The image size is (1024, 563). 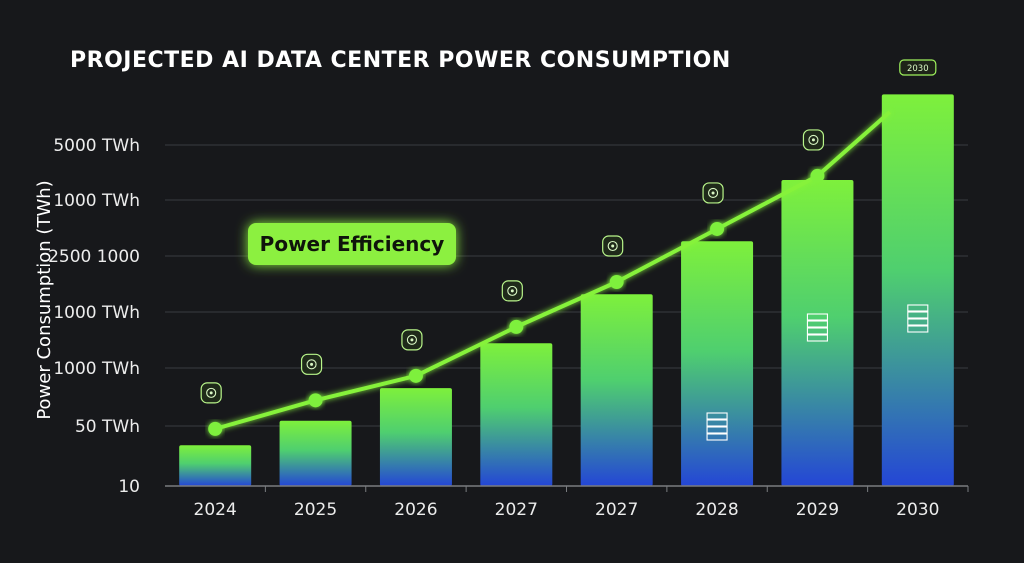 I want to click on x-tick-label: 2026, so click(x=415, y=510).